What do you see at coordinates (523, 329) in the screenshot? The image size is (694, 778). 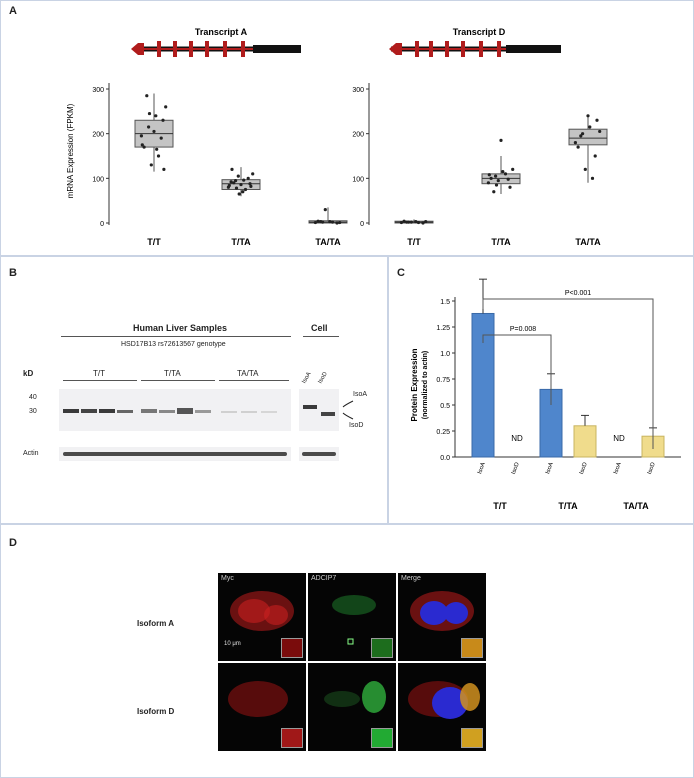 I see `pvalue-narrow: P=0.008` at bounding box center [523, 329].